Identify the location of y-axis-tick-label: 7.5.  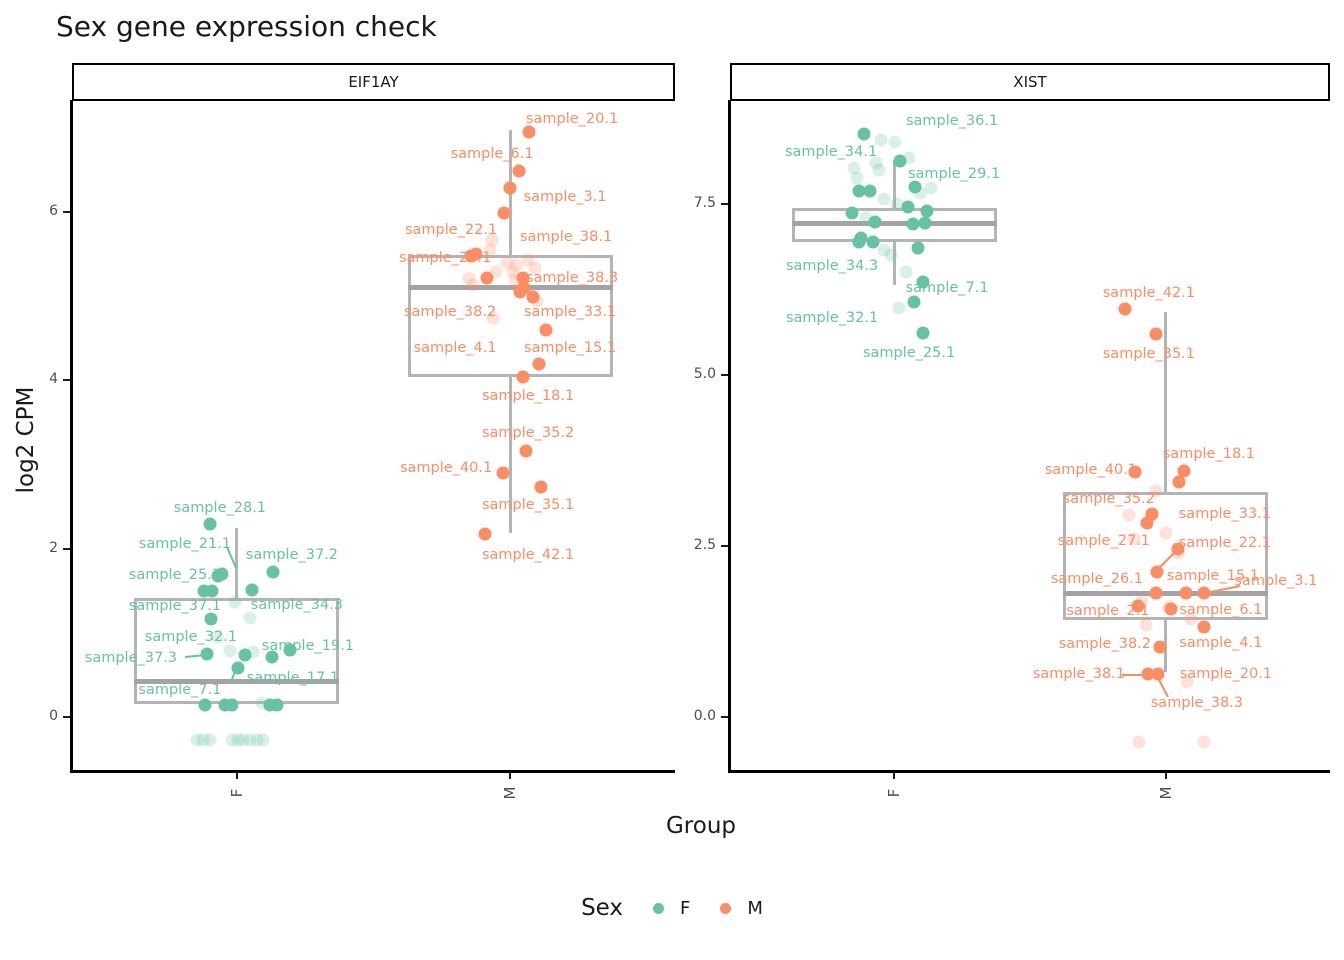
(704, 203).